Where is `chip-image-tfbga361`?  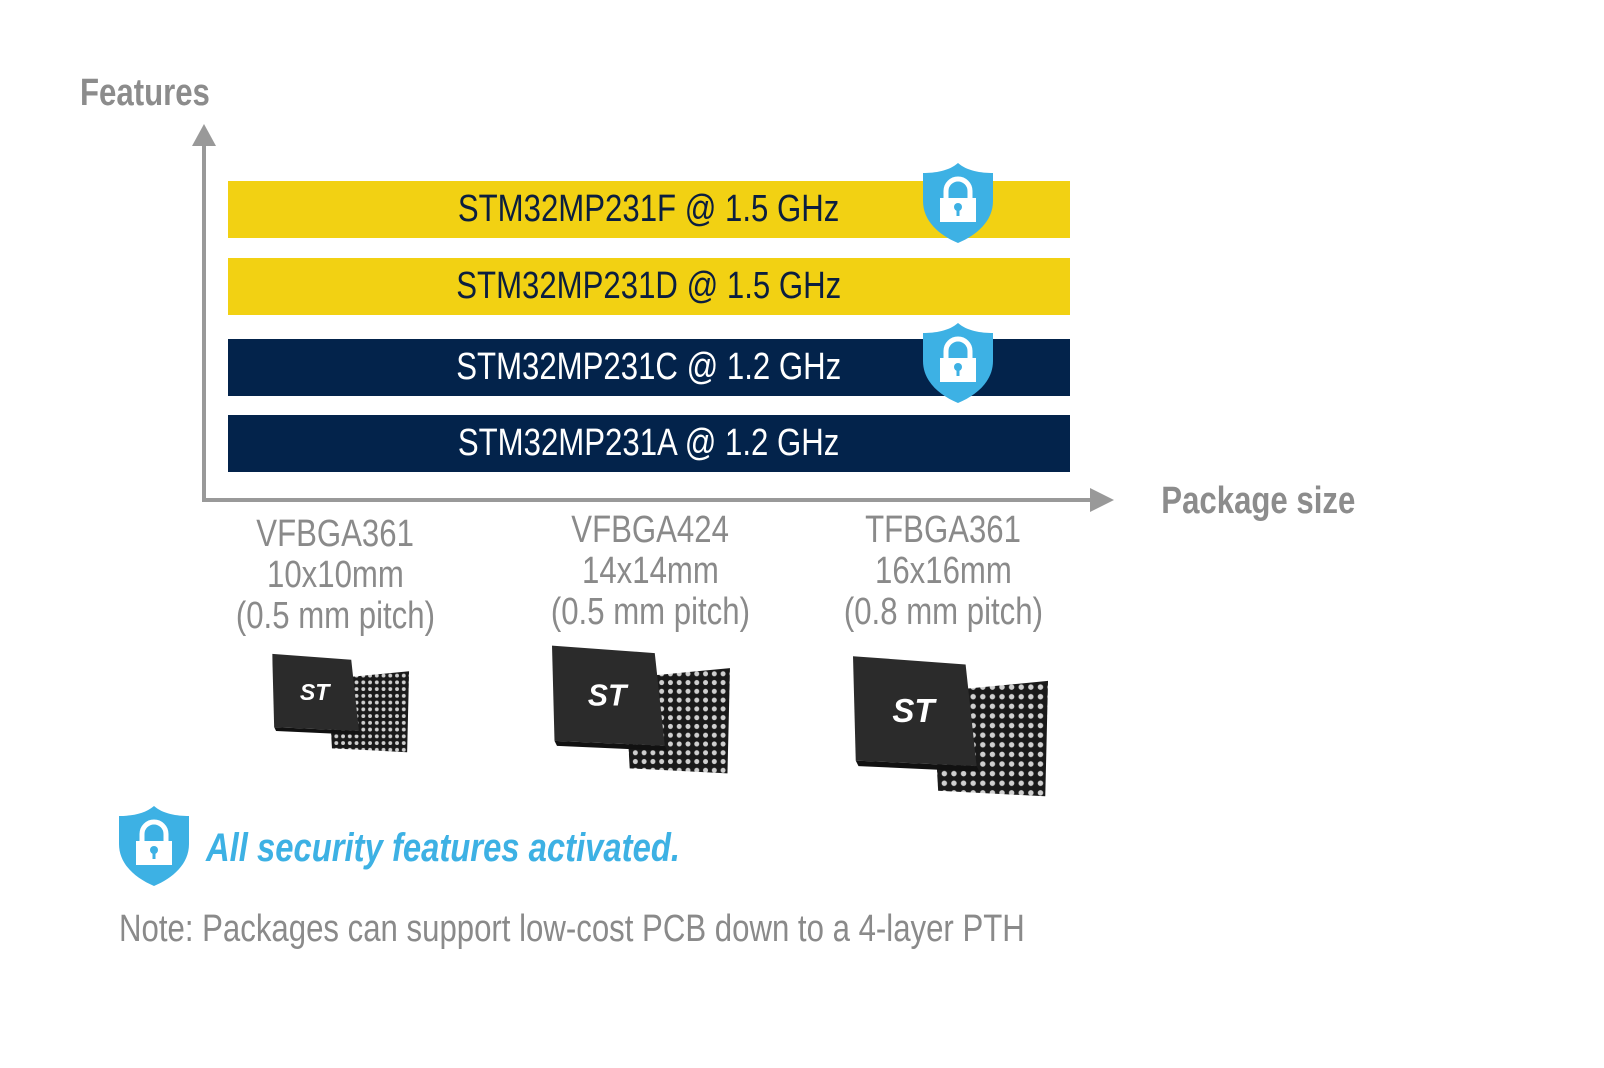 chip-image-tfbga361 is located at coordinates (956, 729).